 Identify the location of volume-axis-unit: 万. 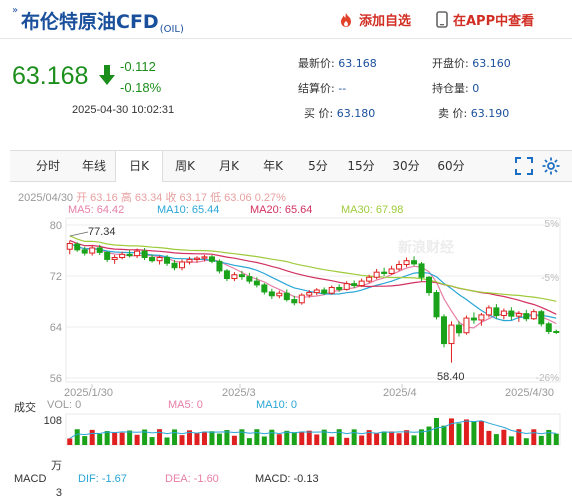
(56, 466).